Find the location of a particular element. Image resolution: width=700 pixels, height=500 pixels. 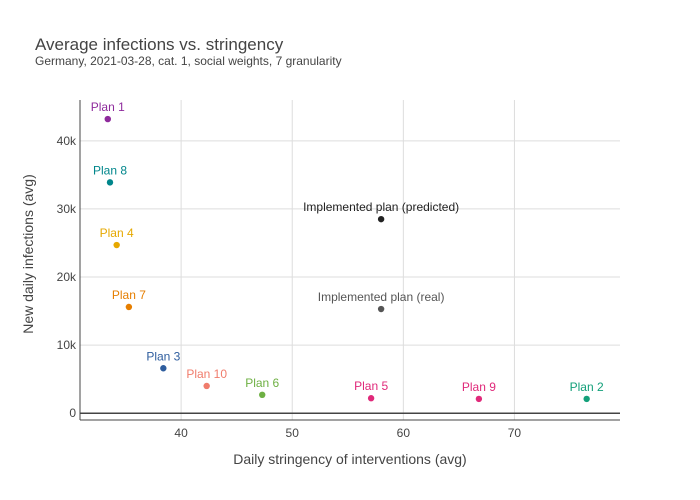

y-tick-label: 10k is located at coordinates (67, 345).